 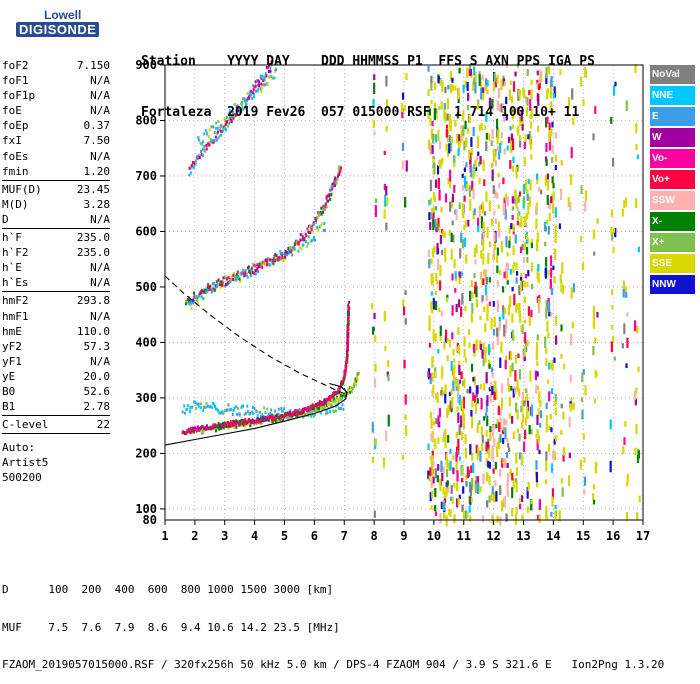 I want to click on param-name: C-level, so click(x=25, y=425).